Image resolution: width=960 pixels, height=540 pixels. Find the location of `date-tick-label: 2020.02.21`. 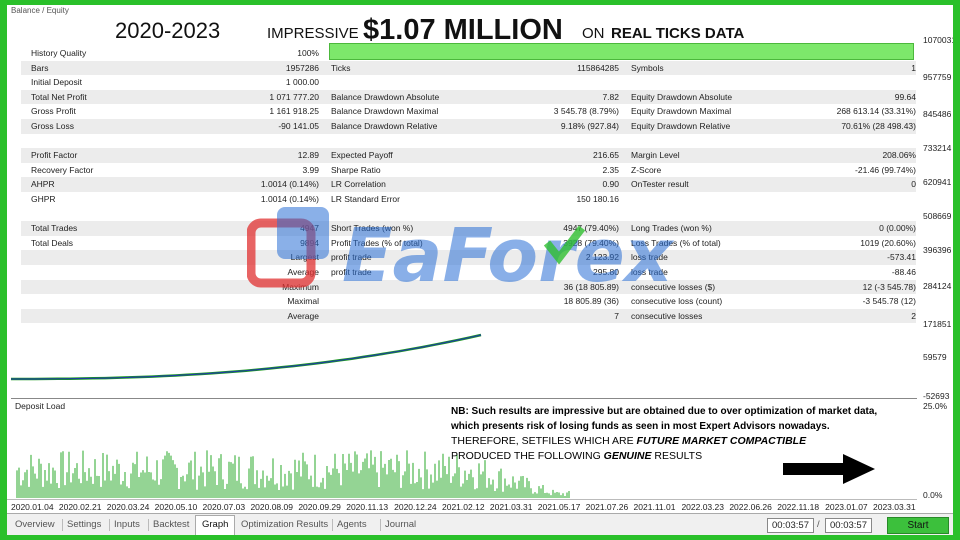

date-tick-label: 2020.02.21 is located at coordinates (80, 507).